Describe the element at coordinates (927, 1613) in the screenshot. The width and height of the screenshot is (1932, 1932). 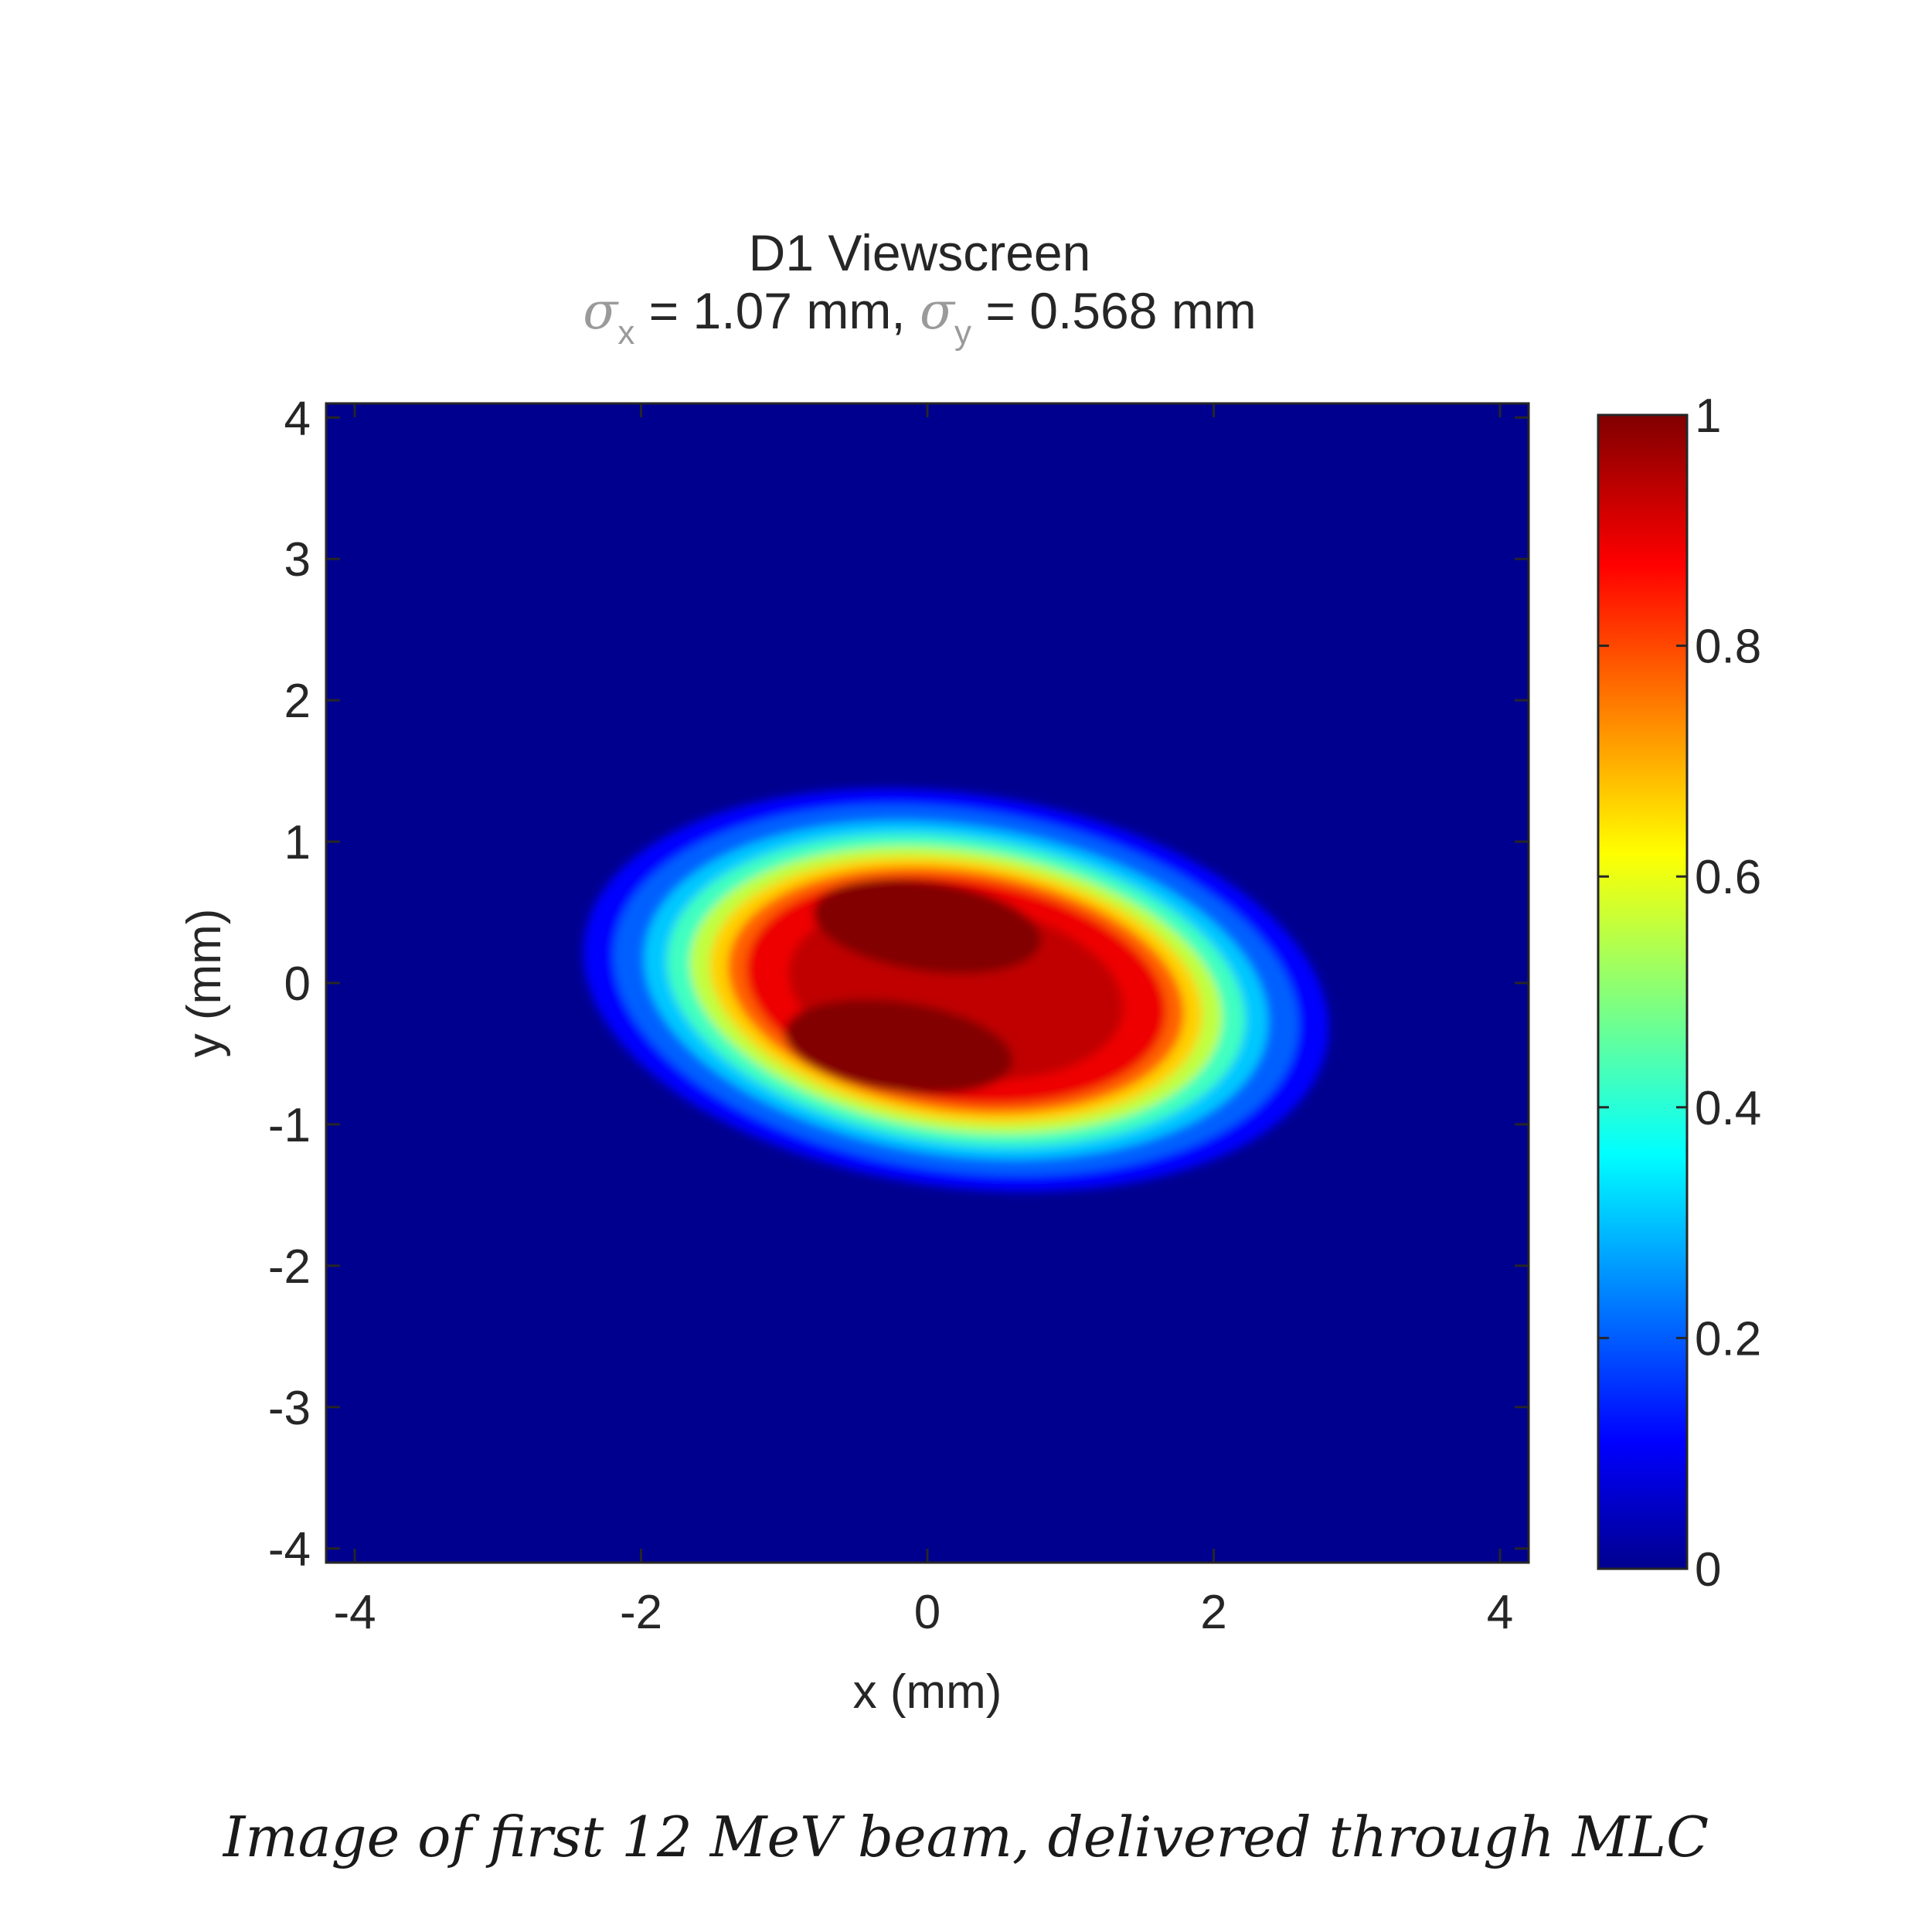
I see `x-tick-label: 0` at that location.